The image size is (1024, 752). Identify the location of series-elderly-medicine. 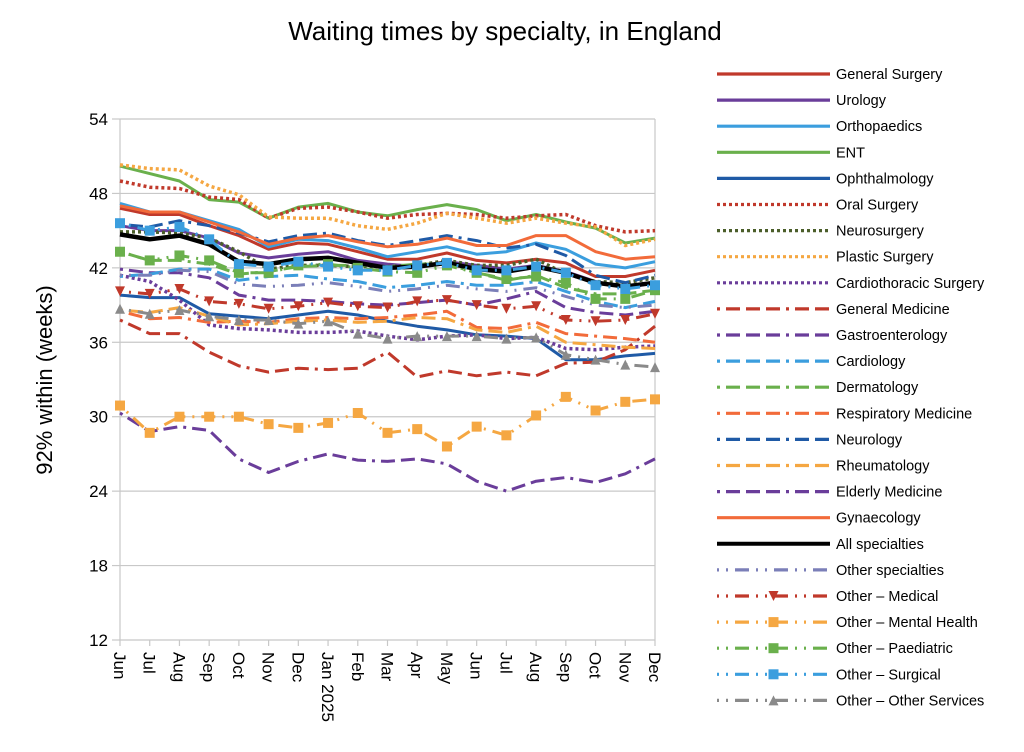
(387, 452).